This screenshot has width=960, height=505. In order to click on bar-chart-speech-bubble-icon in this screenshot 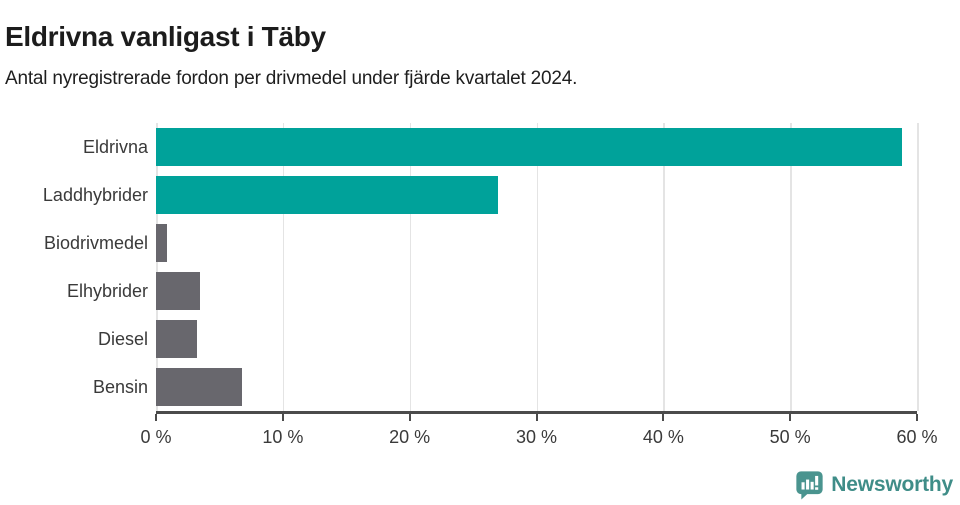, I will do `click(809, 485)`.